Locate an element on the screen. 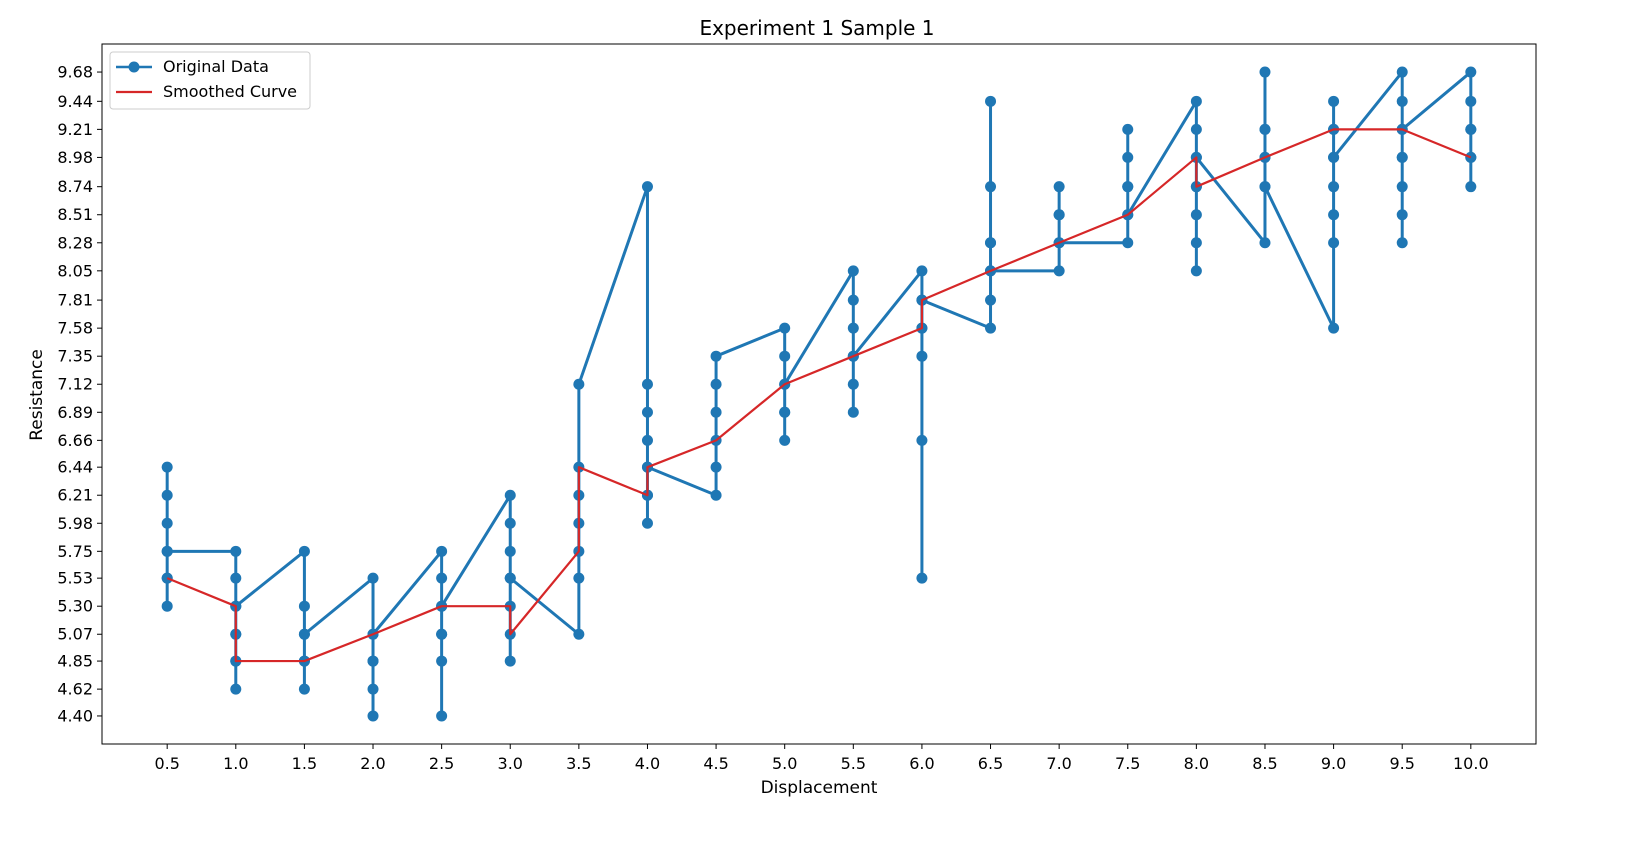 The height and width of the screenshot is (845, 1627). x-tick-label: 7.0 is located at coordinates (1058, 763).